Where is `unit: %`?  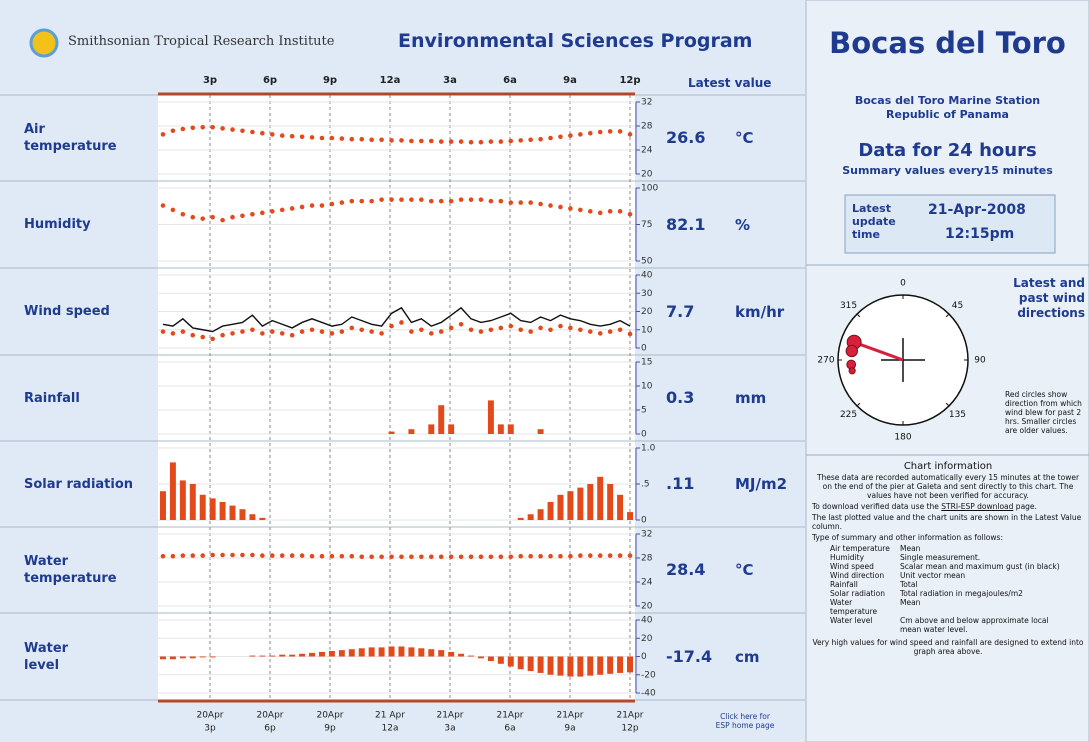 unit: % is located at coordinates (743, 224).